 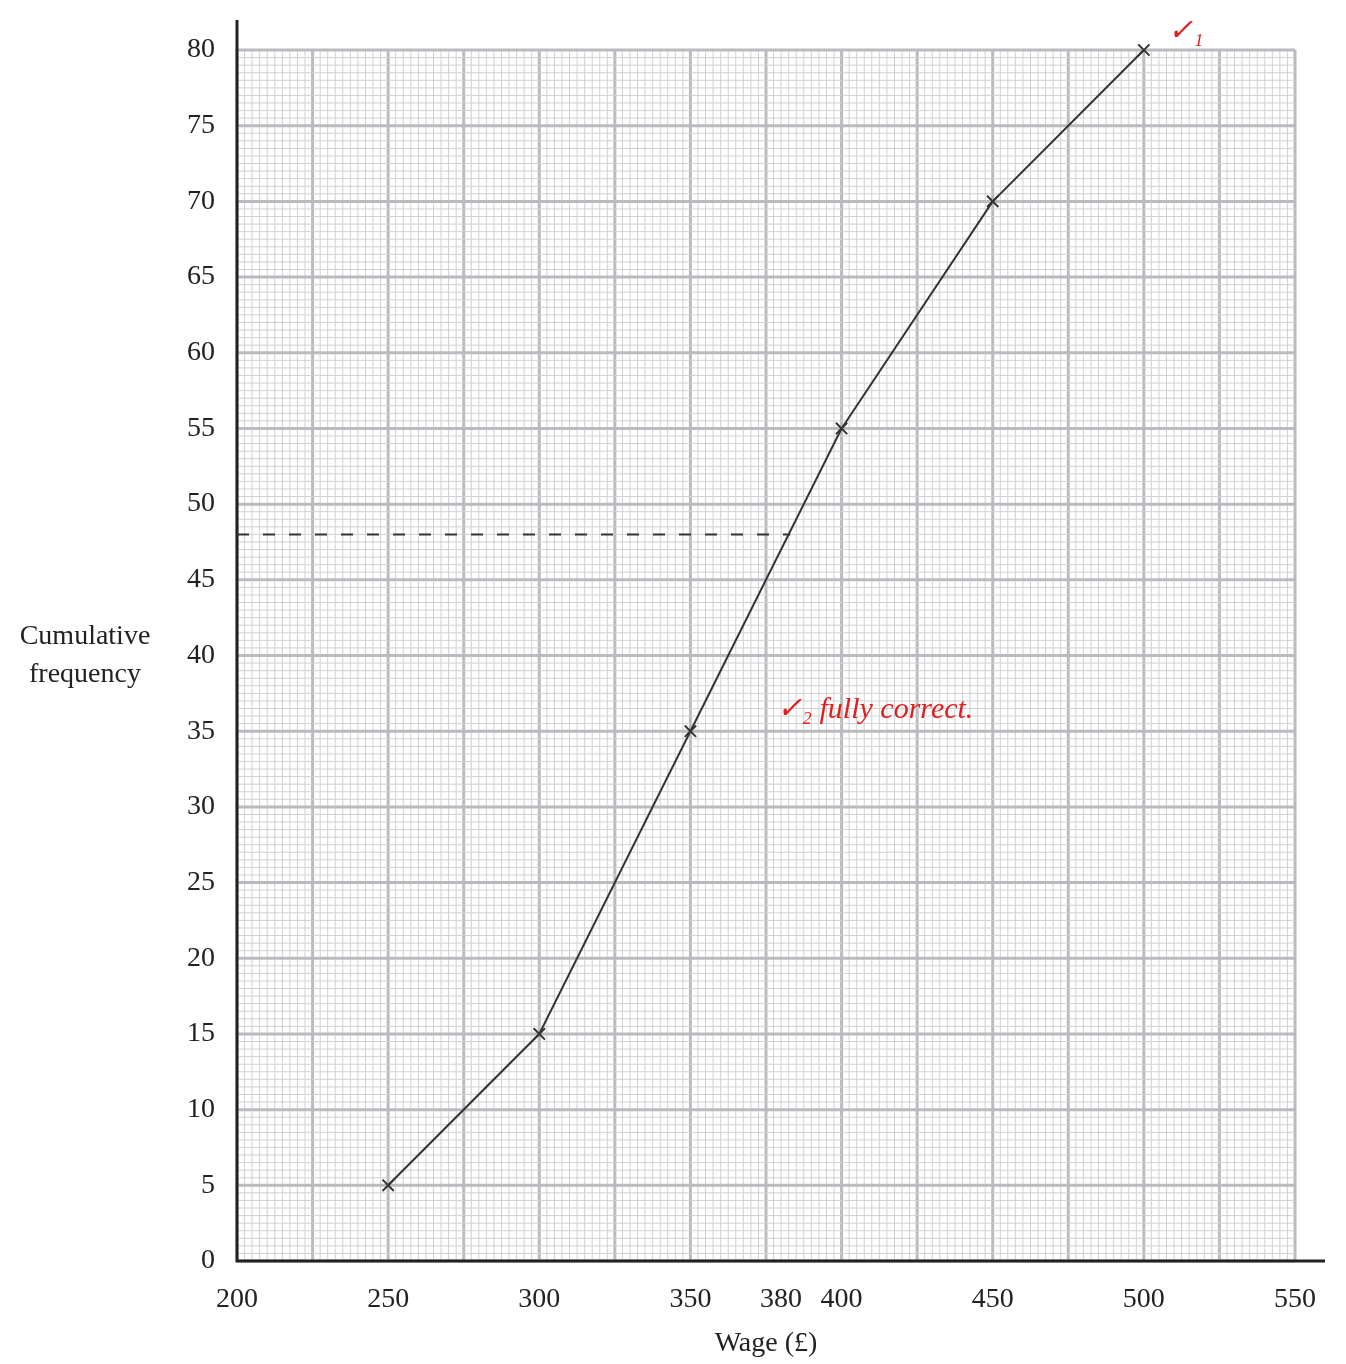 What do you see at coordinates (208, 1259) in the screenshot?
I see `y-tick-label: 0` at bounding box center [208, 1259].